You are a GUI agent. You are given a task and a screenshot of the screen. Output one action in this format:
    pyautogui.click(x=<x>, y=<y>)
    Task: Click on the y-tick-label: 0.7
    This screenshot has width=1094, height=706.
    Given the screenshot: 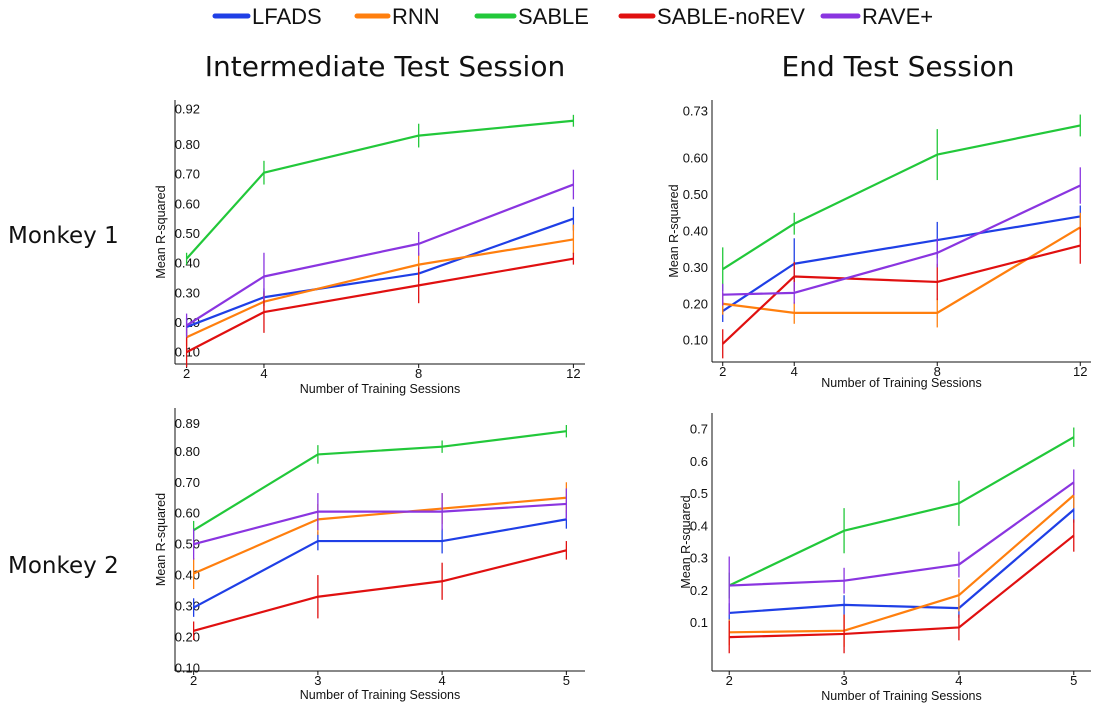 What is the action you would take?
    pyautogui.click(x=699, y=429)
    